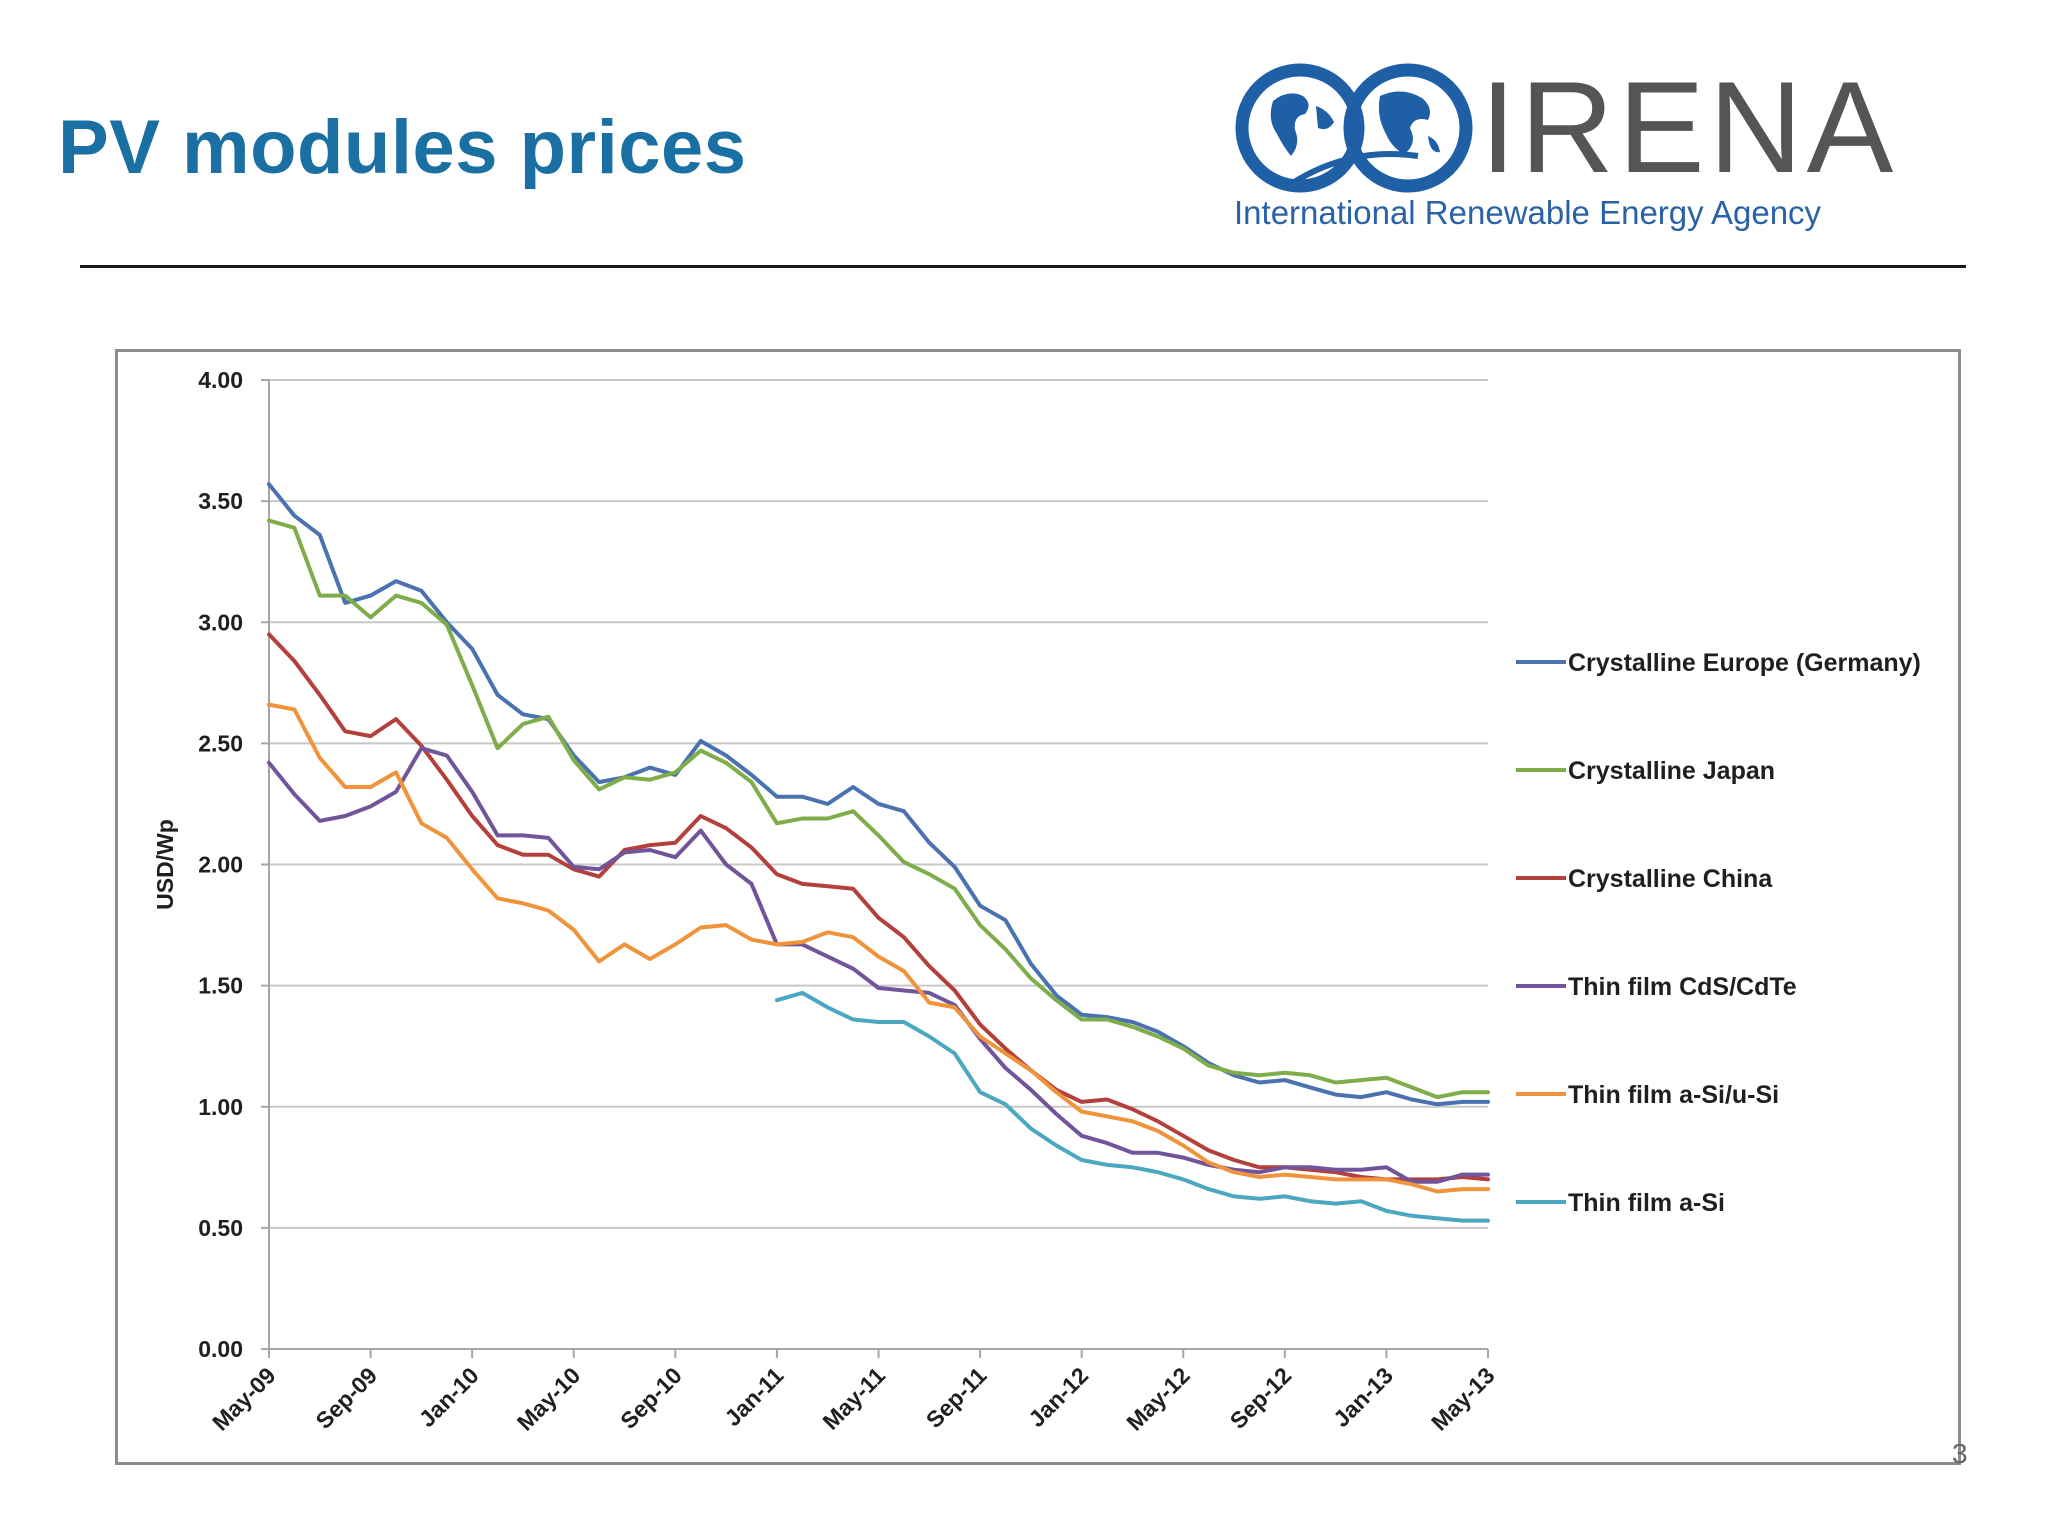  Describe the element at coordinates (220, 986) in the screenshot. I see `y-tick-label: 1.50` at that location.